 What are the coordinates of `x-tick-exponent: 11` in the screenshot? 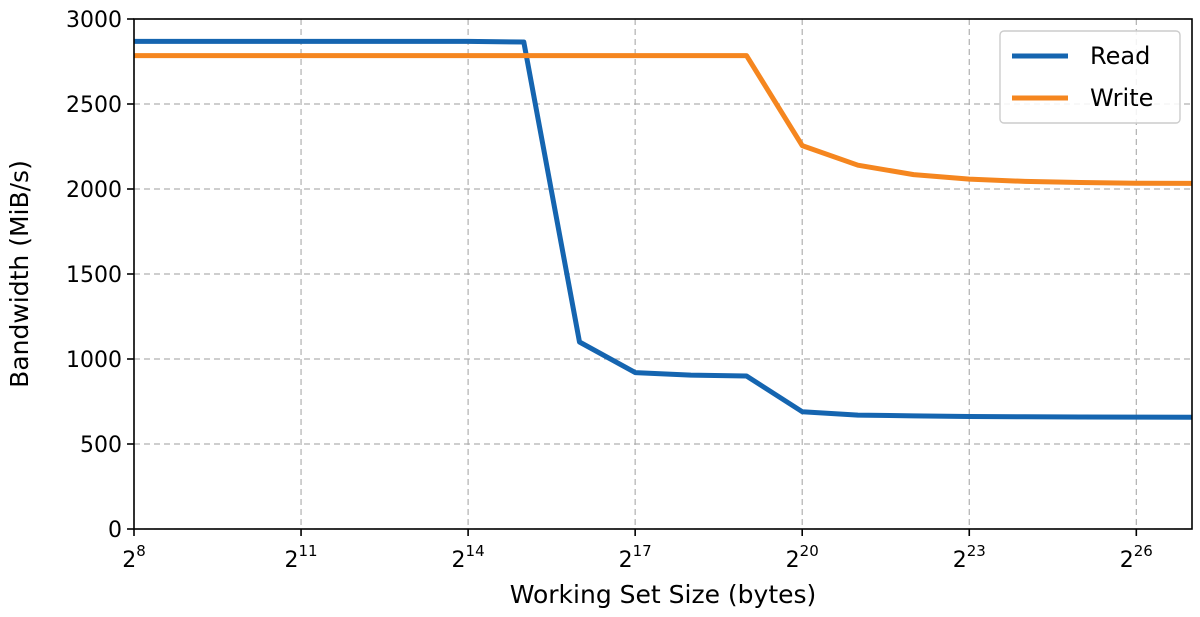 It's located at (308, 551).